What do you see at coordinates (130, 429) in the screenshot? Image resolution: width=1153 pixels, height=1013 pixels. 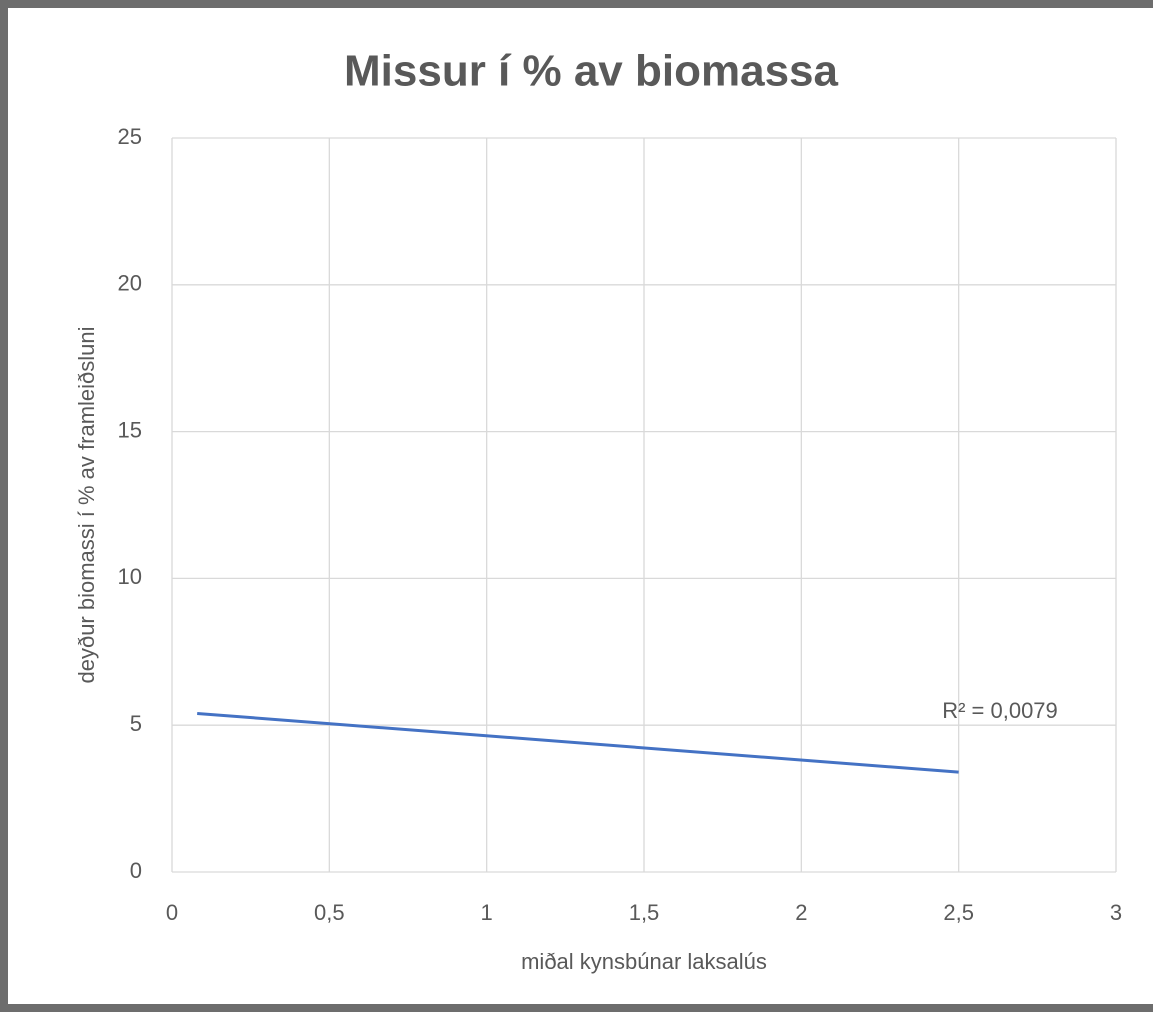 I see `y-tick-label: 15` at bounding box center [130, 429].